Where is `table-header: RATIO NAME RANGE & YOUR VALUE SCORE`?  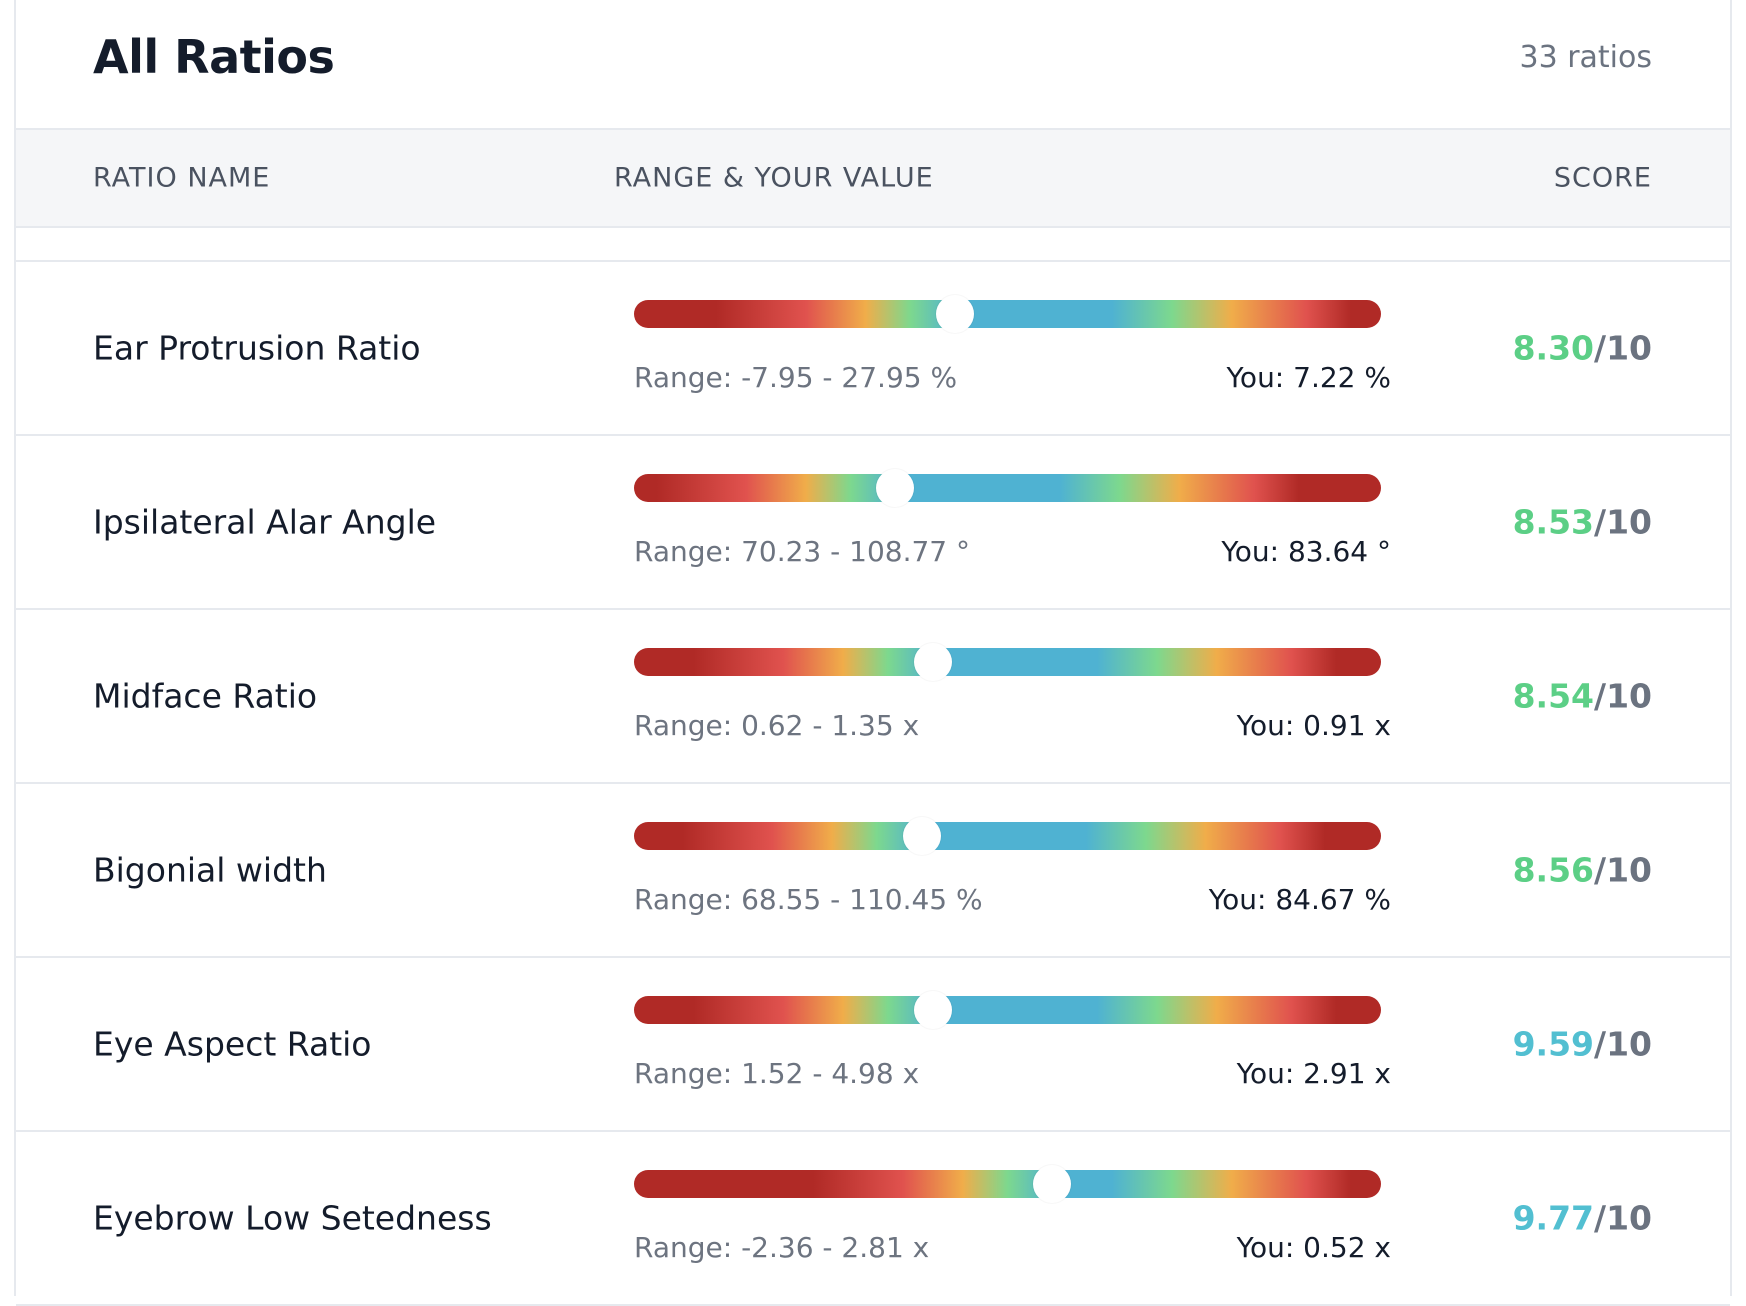 table-header: RATIO NAME RANGE & YOUR VALUE SCORE is located at coordinates (873, 179).